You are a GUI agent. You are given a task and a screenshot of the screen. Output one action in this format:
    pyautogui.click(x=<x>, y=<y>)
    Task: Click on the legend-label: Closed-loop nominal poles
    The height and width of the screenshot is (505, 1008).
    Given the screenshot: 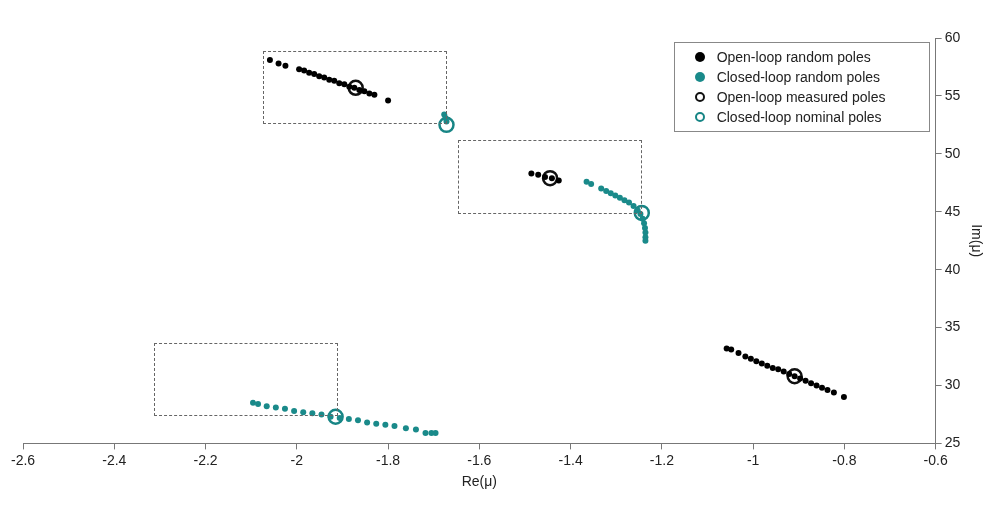 What is the action you would take?
    pyautogui.click(x=799, y=117)
    